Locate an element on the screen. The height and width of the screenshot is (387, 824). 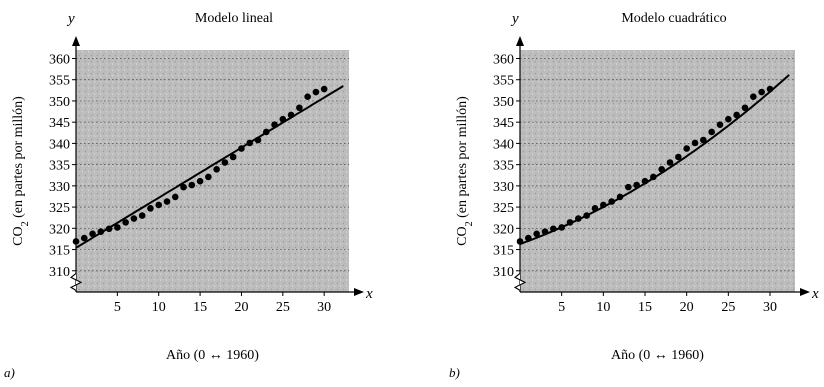
panel-label: a) is located at coordinates (9, 372).